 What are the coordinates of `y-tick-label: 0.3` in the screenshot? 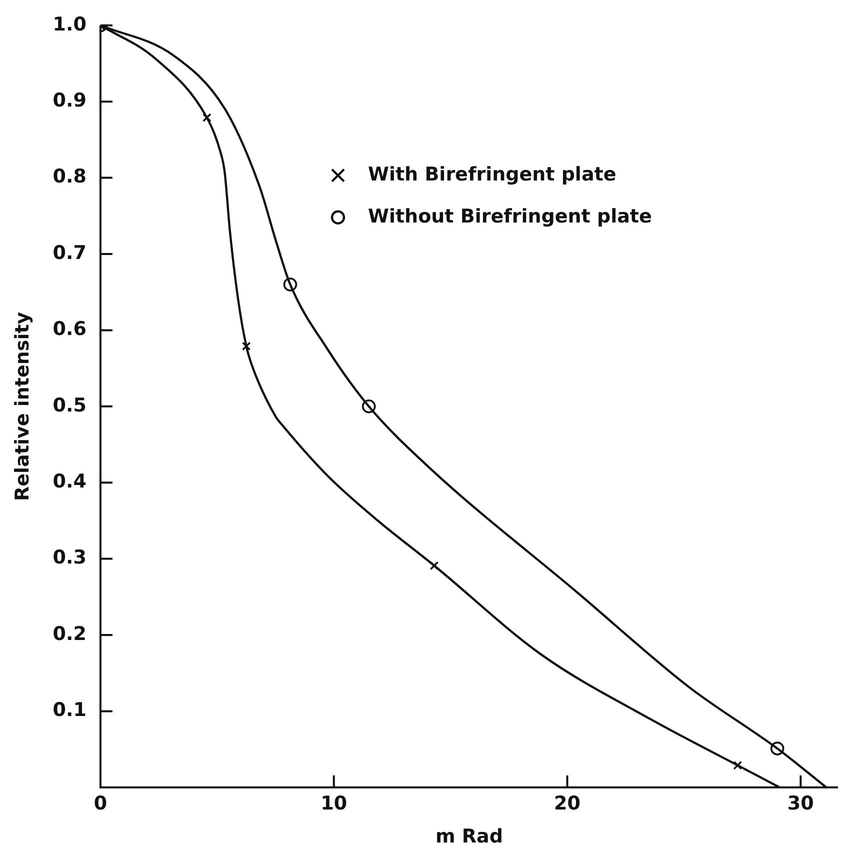 It's located at (69, 557).